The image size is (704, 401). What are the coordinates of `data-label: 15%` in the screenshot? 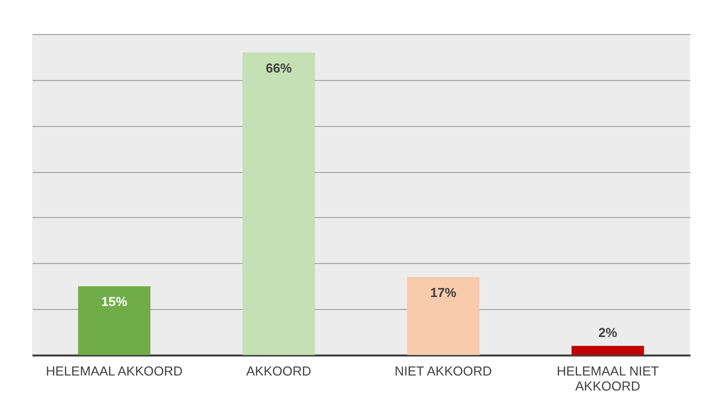 It's located at (114, 302).